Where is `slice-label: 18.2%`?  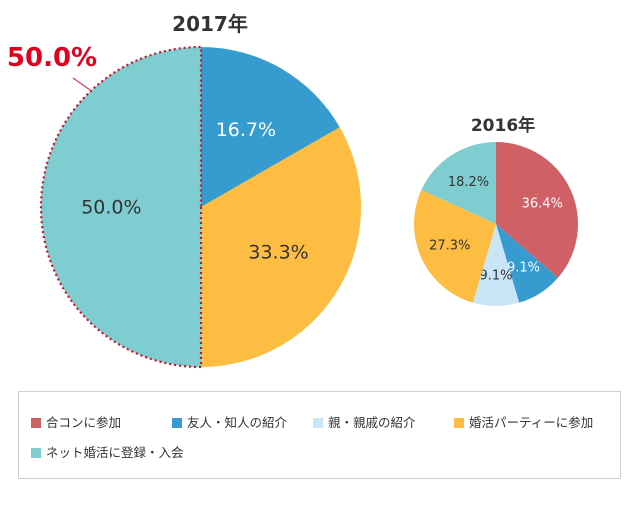
slice-label: 18.2% is located at coordinates (468, 182).